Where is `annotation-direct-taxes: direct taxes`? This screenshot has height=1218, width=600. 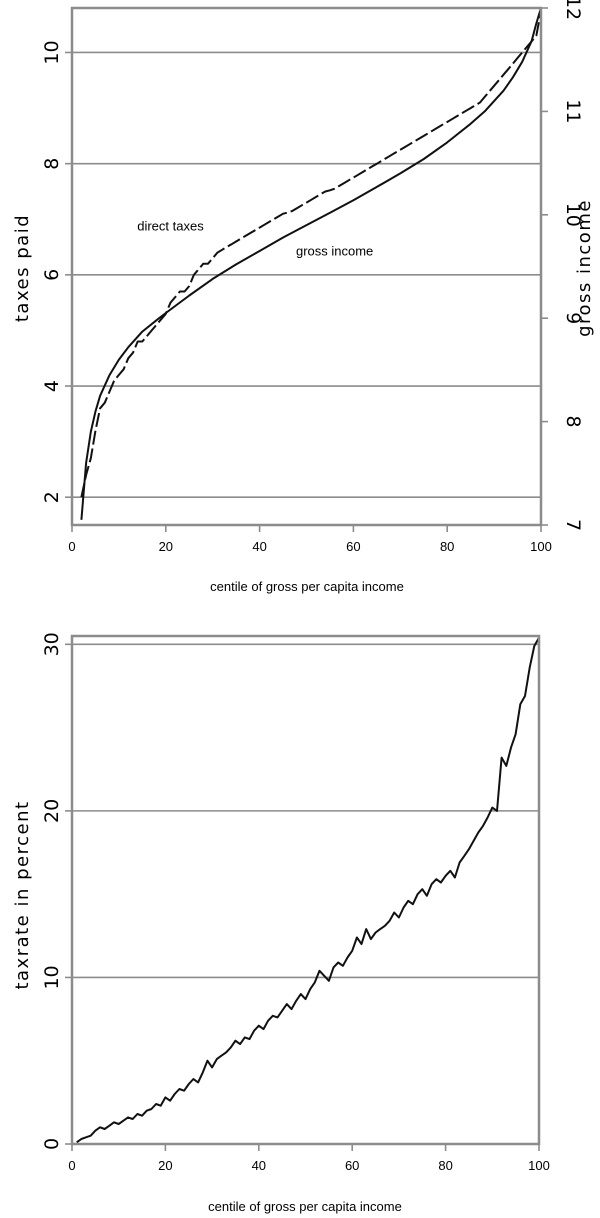 annotation-direct-taxes: direct taxes is located at coordinates (170, 225).